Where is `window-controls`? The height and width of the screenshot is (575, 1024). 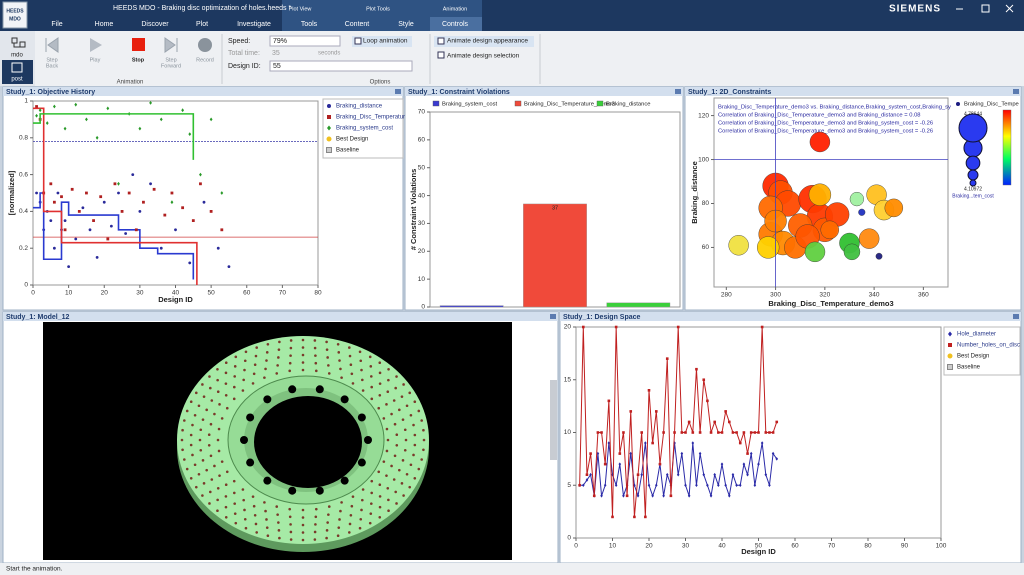
window-controls is located at coordinates (985, 8).